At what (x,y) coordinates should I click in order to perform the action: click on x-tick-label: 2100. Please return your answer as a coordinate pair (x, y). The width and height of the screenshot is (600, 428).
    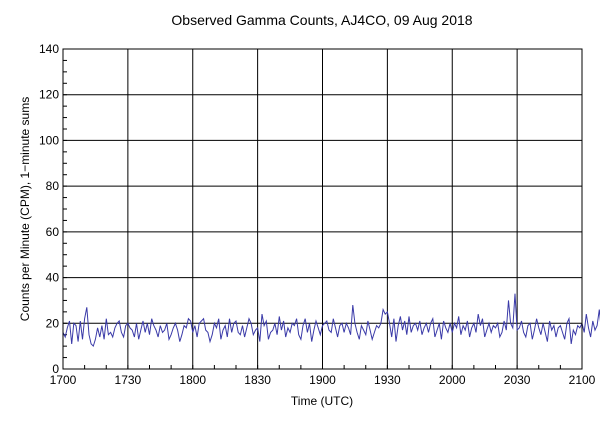
    Looking at the image, I should click on (582, 380).